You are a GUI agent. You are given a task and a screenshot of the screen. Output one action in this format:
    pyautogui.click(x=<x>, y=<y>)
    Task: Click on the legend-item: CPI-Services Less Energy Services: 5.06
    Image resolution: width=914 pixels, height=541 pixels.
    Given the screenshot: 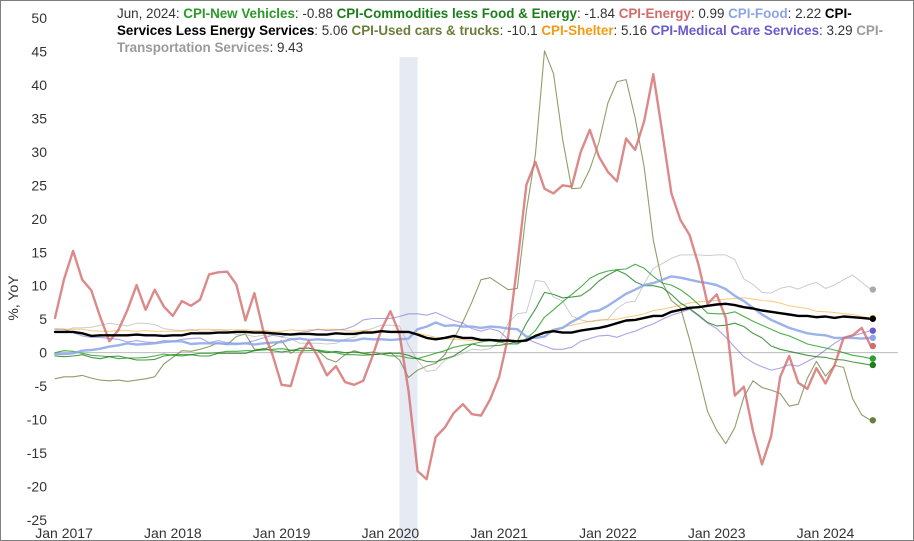 What is the action you would take?
    pyautogui.click(x=484, y=22)
    